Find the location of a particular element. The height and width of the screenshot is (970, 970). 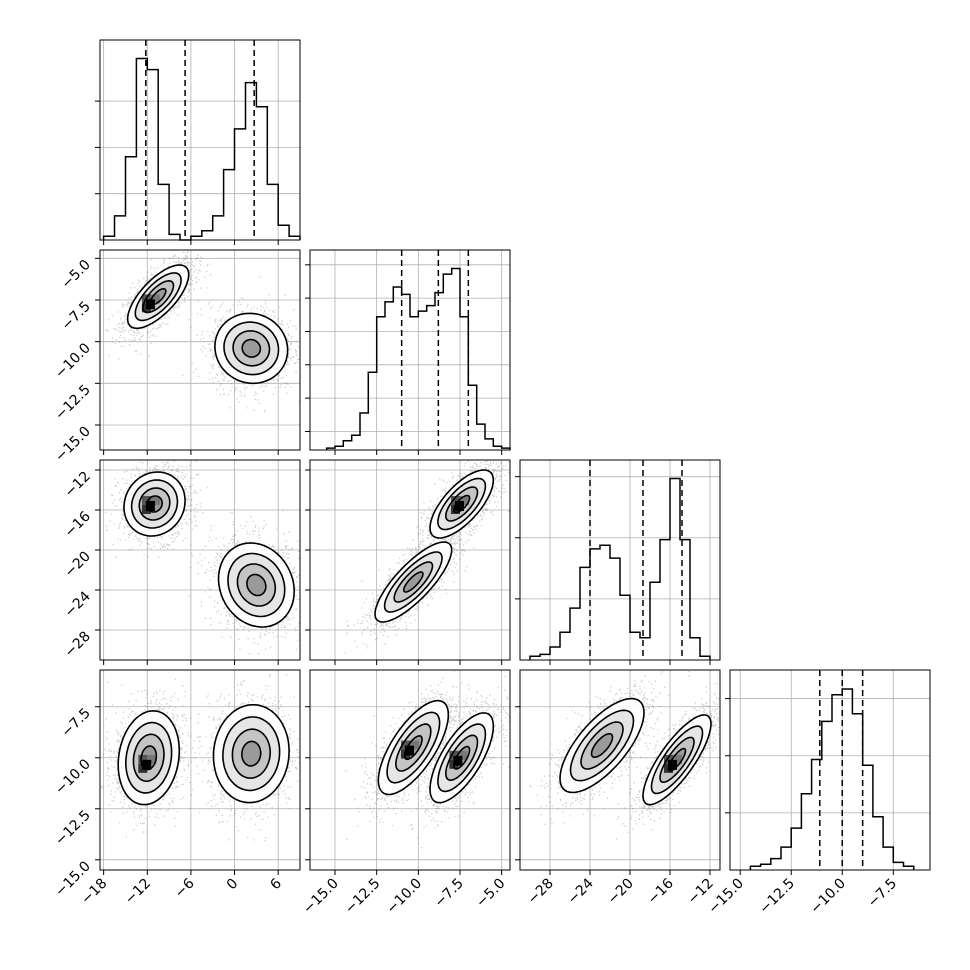

y-tick-label: −28 is located at coordinates (78, 645).